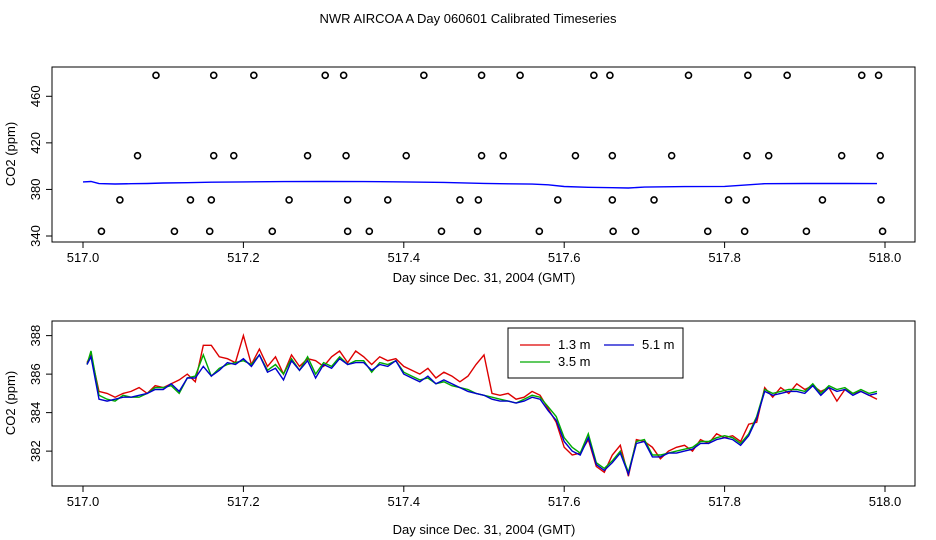 This screenshot has height=540, width=936. What do you see at coordinates (10, 403) in the screenshot?
I see `profile-y-axis-label: CO2 (ppm)` at bounding box center [10, 403].